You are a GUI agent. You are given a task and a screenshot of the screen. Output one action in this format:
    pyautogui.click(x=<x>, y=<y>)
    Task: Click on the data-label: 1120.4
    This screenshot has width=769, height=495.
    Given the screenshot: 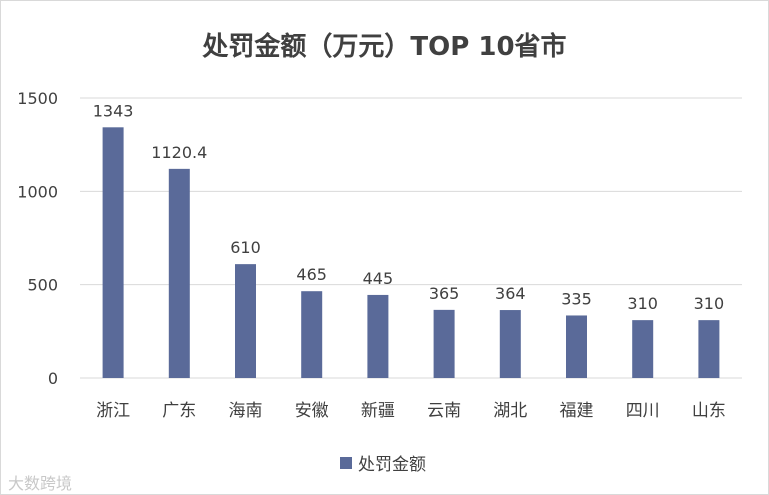 What is the action you would take?
    pyautogui.click(x=179, y=152)
    